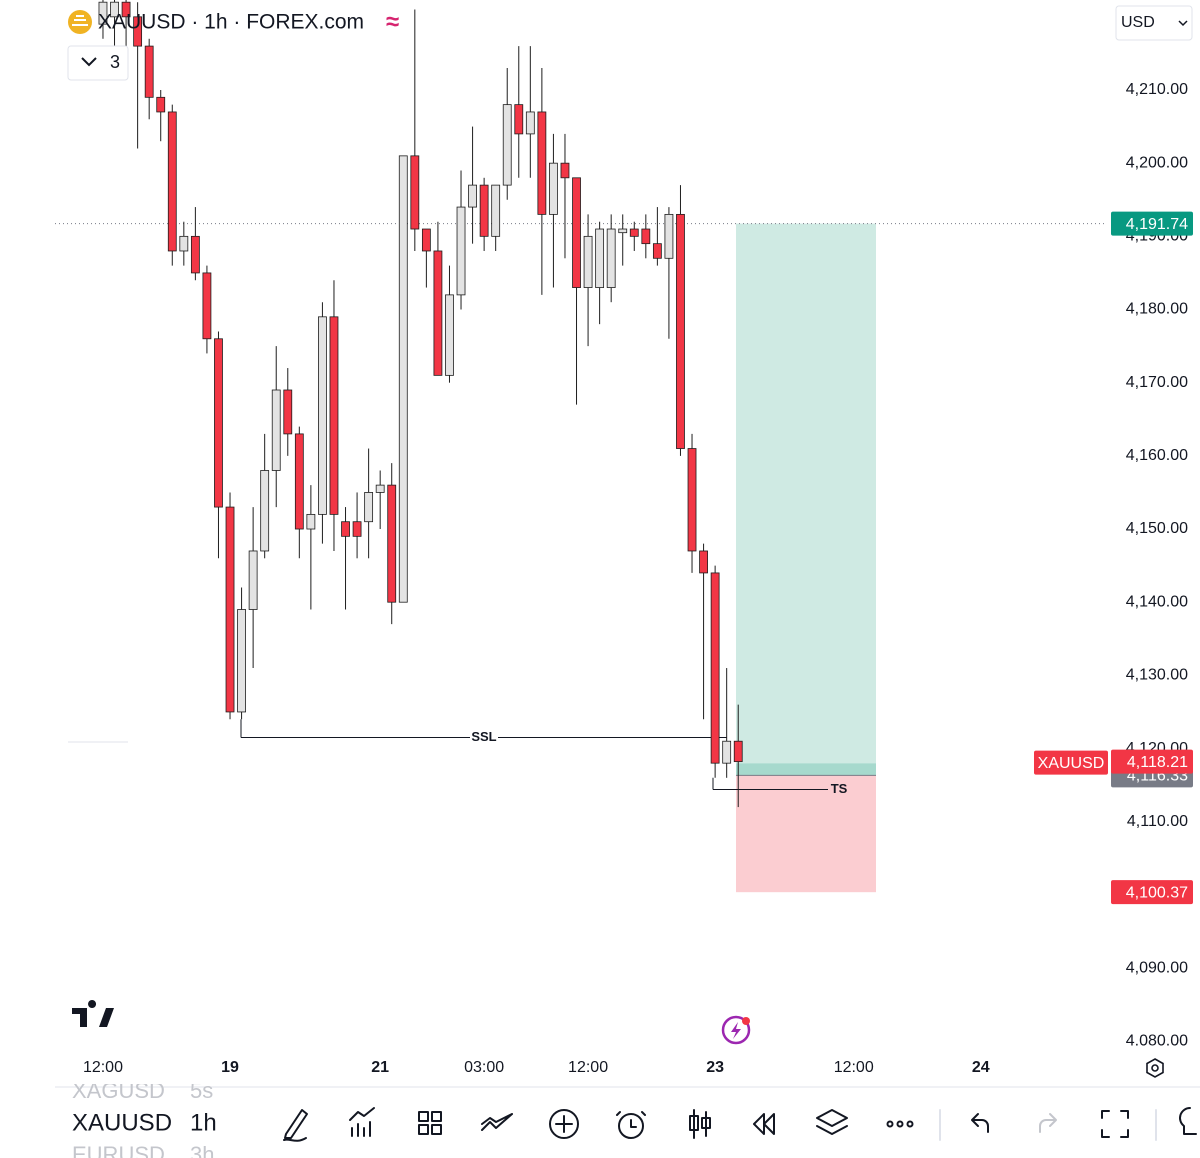 This screenshot has height=1158, width=1200. Describe the element at coordinates (764, 1124) in the screenshot. I see `replay-tool` at that location.